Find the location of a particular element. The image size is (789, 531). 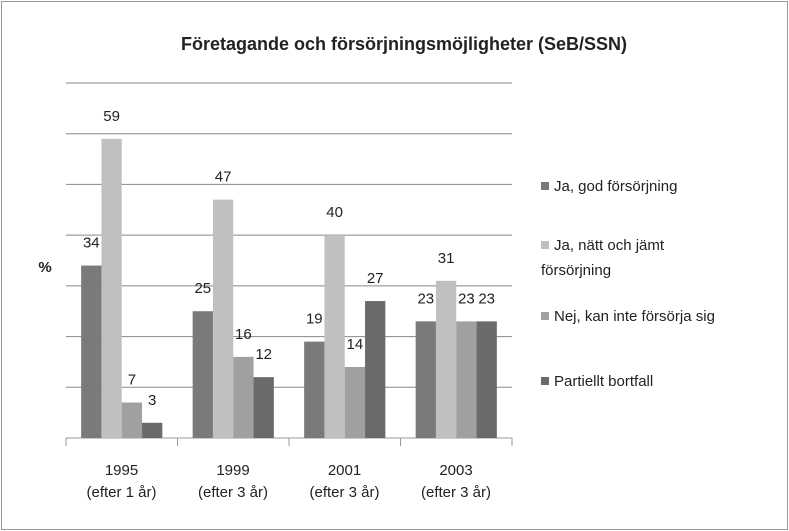

data-label: 40 is located at coordinates (334, 212).